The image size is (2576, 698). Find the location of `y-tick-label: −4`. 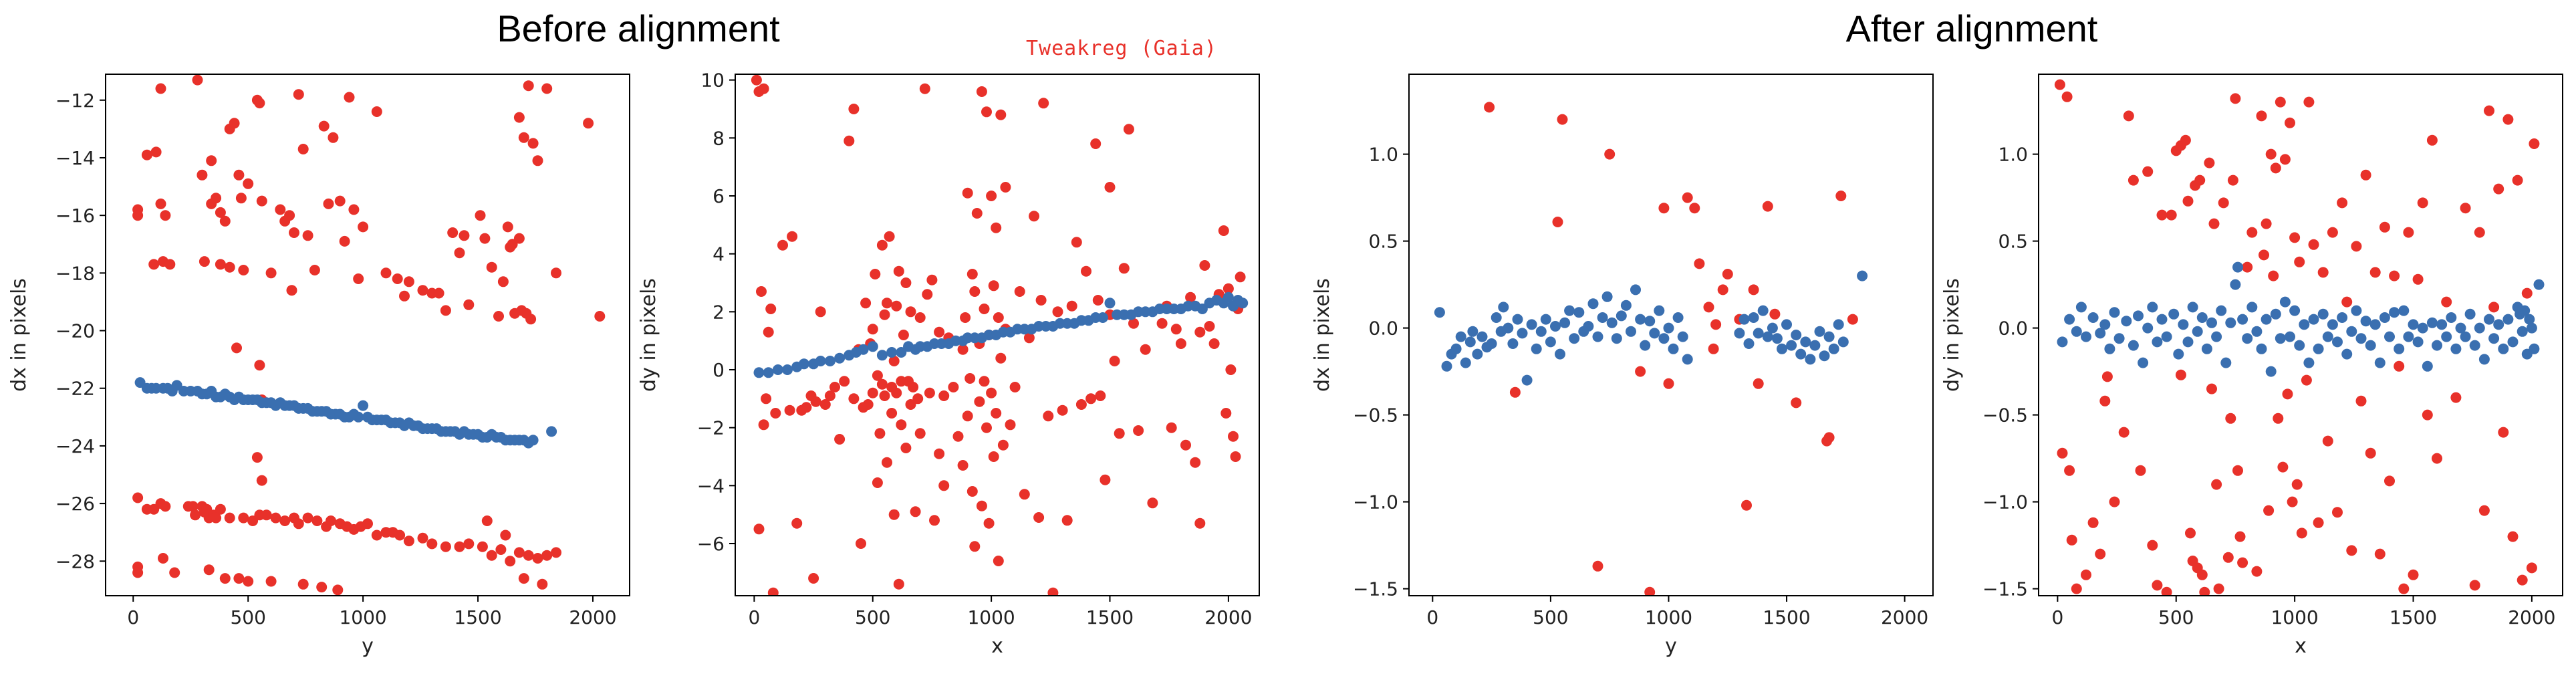

y-tick-label: −4 is located at coordinates (711, 486).